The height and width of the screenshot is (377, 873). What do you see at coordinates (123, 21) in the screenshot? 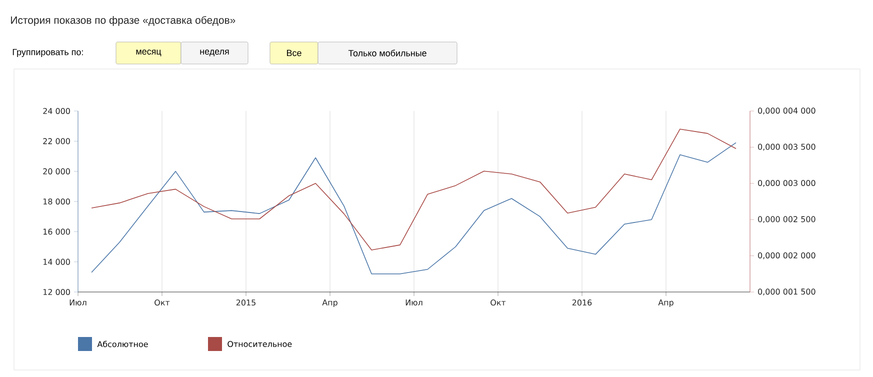
I see `chart-title: История показов по фразе «доставка обедов»` at bounding box center [123, 21].